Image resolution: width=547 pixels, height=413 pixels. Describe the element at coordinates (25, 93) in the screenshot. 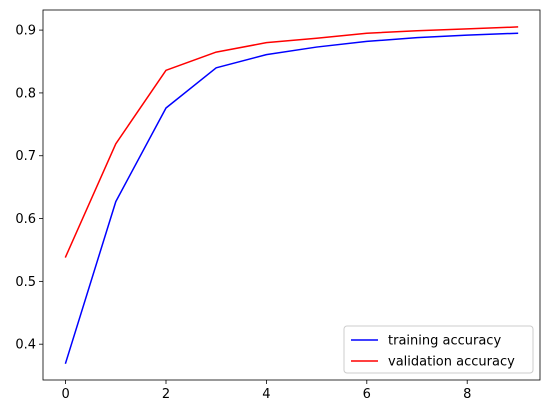

I see `y-tick-label: 0.8` at that location.